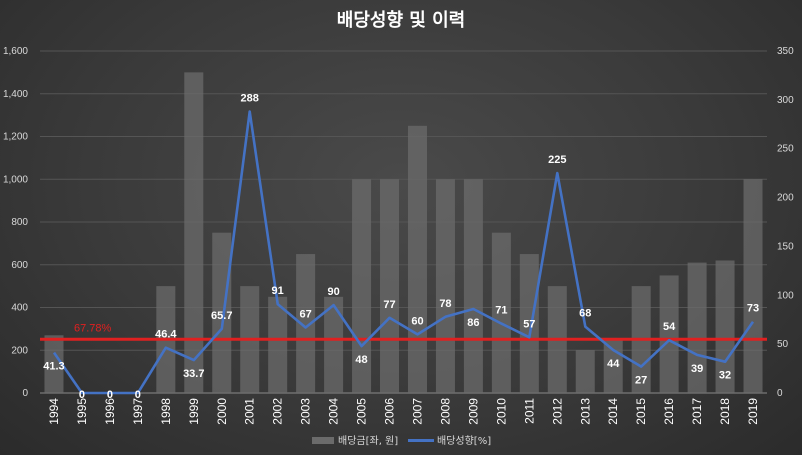  I want to click on data-label: 33.7, so click(193, 374).